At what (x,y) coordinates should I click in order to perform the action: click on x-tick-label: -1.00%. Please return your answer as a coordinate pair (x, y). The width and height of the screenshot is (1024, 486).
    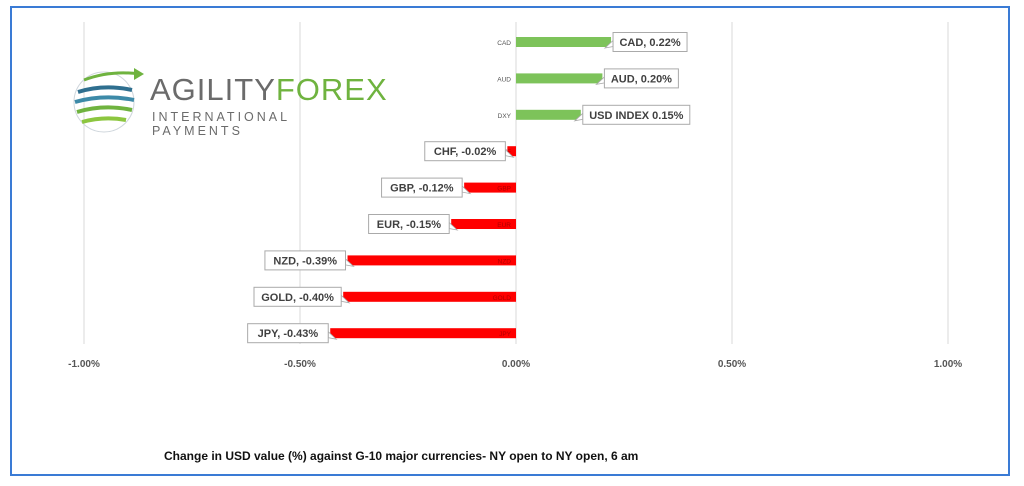
    Looking at the image, I should click on (84, 364).